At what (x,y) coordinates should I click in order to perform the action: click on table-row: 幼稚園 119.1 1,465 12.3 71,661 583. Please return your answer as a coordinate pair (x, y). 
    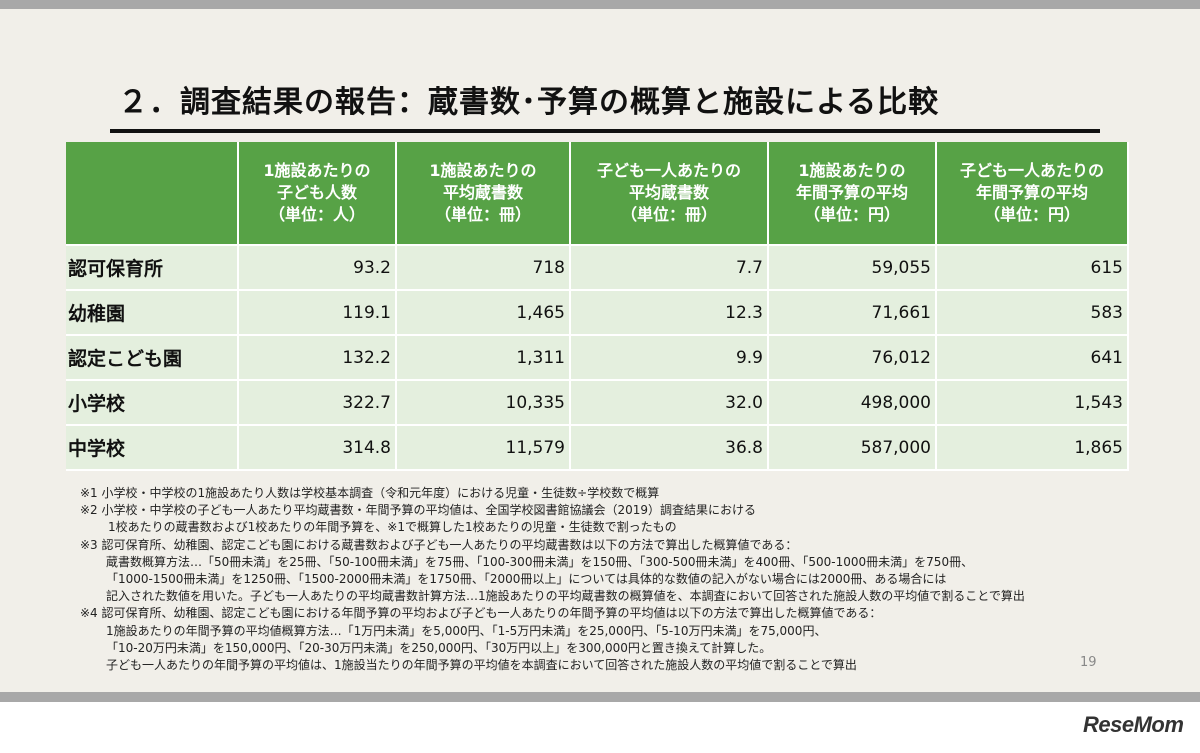
    Looking at the image, I should click on (597, 313).